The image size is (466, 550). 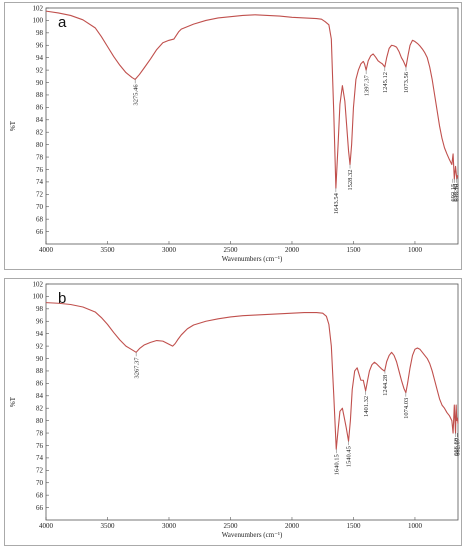 What do you see at coordinates (62, 22) in the screenshot?
I see `panel-letter: a` at bounding box center [62, 22].